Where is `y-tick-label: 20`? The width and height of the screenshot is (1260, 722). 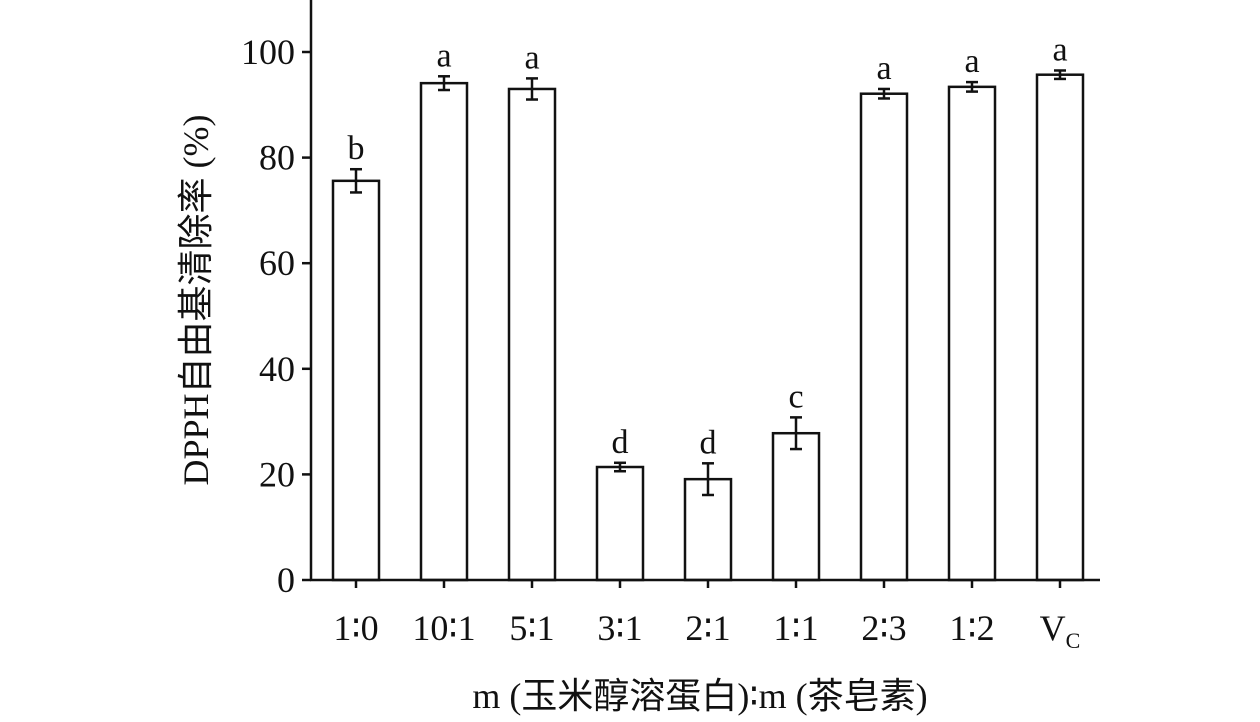
y-tick-label: 20 is located at coordinates (277, 474).